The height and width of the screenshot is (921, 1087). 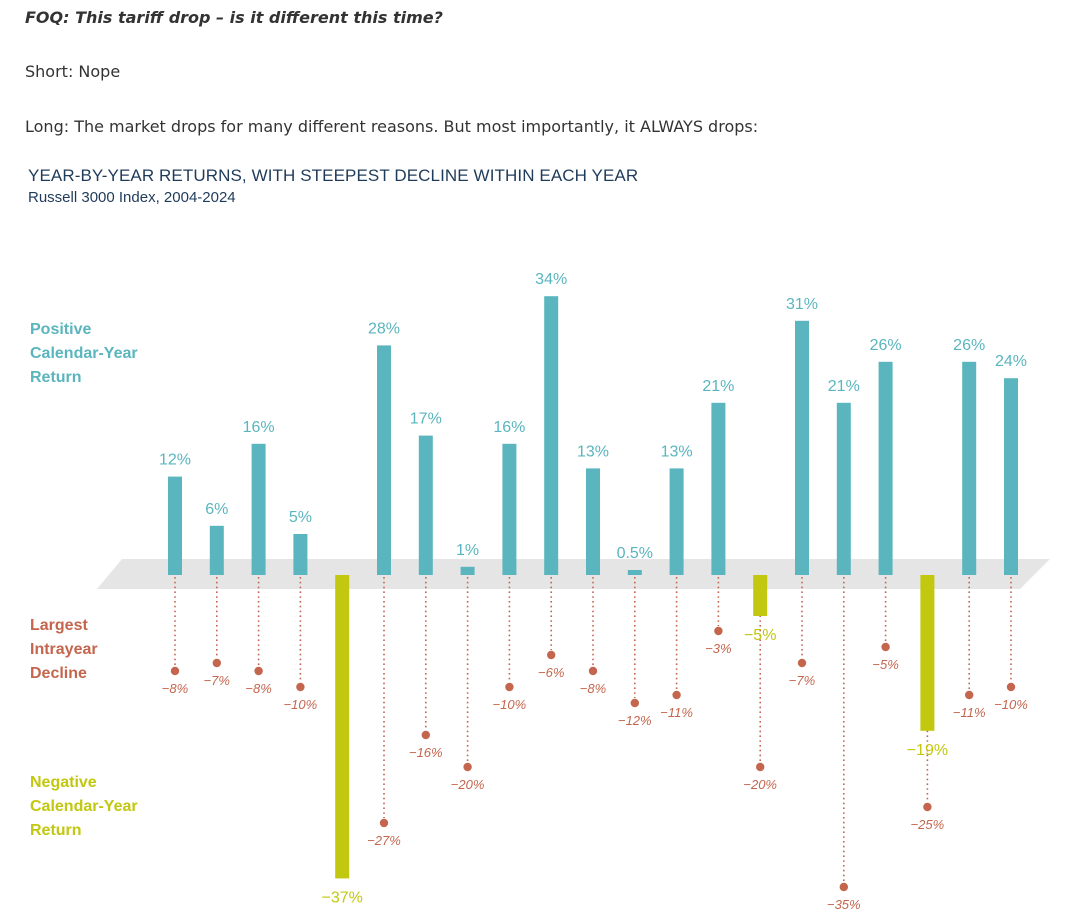 I want to click on return-bar-2010, so click(x=425, y=505).